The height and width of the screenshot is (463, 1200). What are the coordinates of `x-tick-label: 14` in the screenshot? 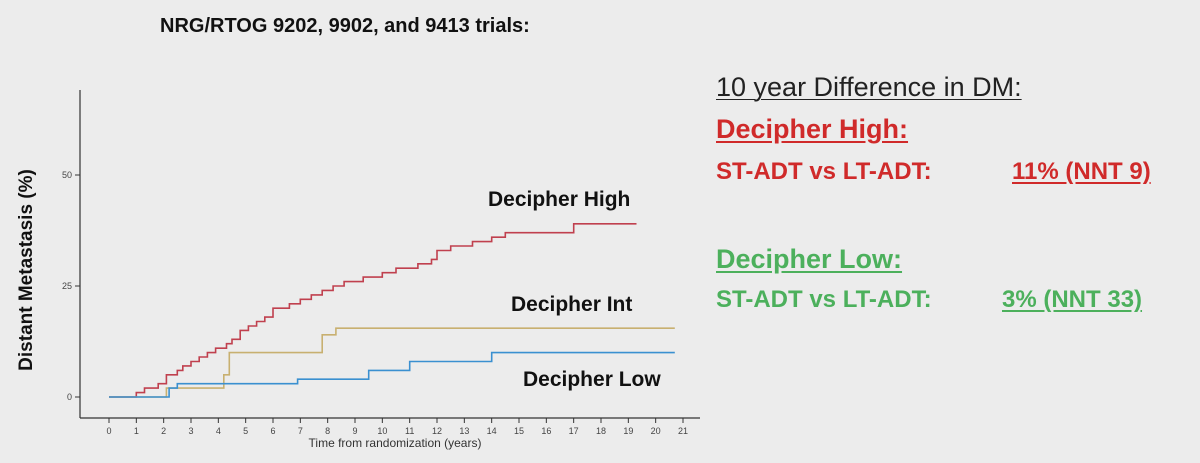 It's located at (492, 431).